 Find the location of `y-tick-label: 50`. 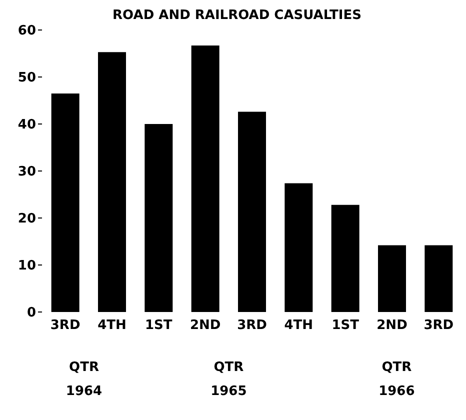

y-tick-label: 50 is located at coordinates (27, 78).